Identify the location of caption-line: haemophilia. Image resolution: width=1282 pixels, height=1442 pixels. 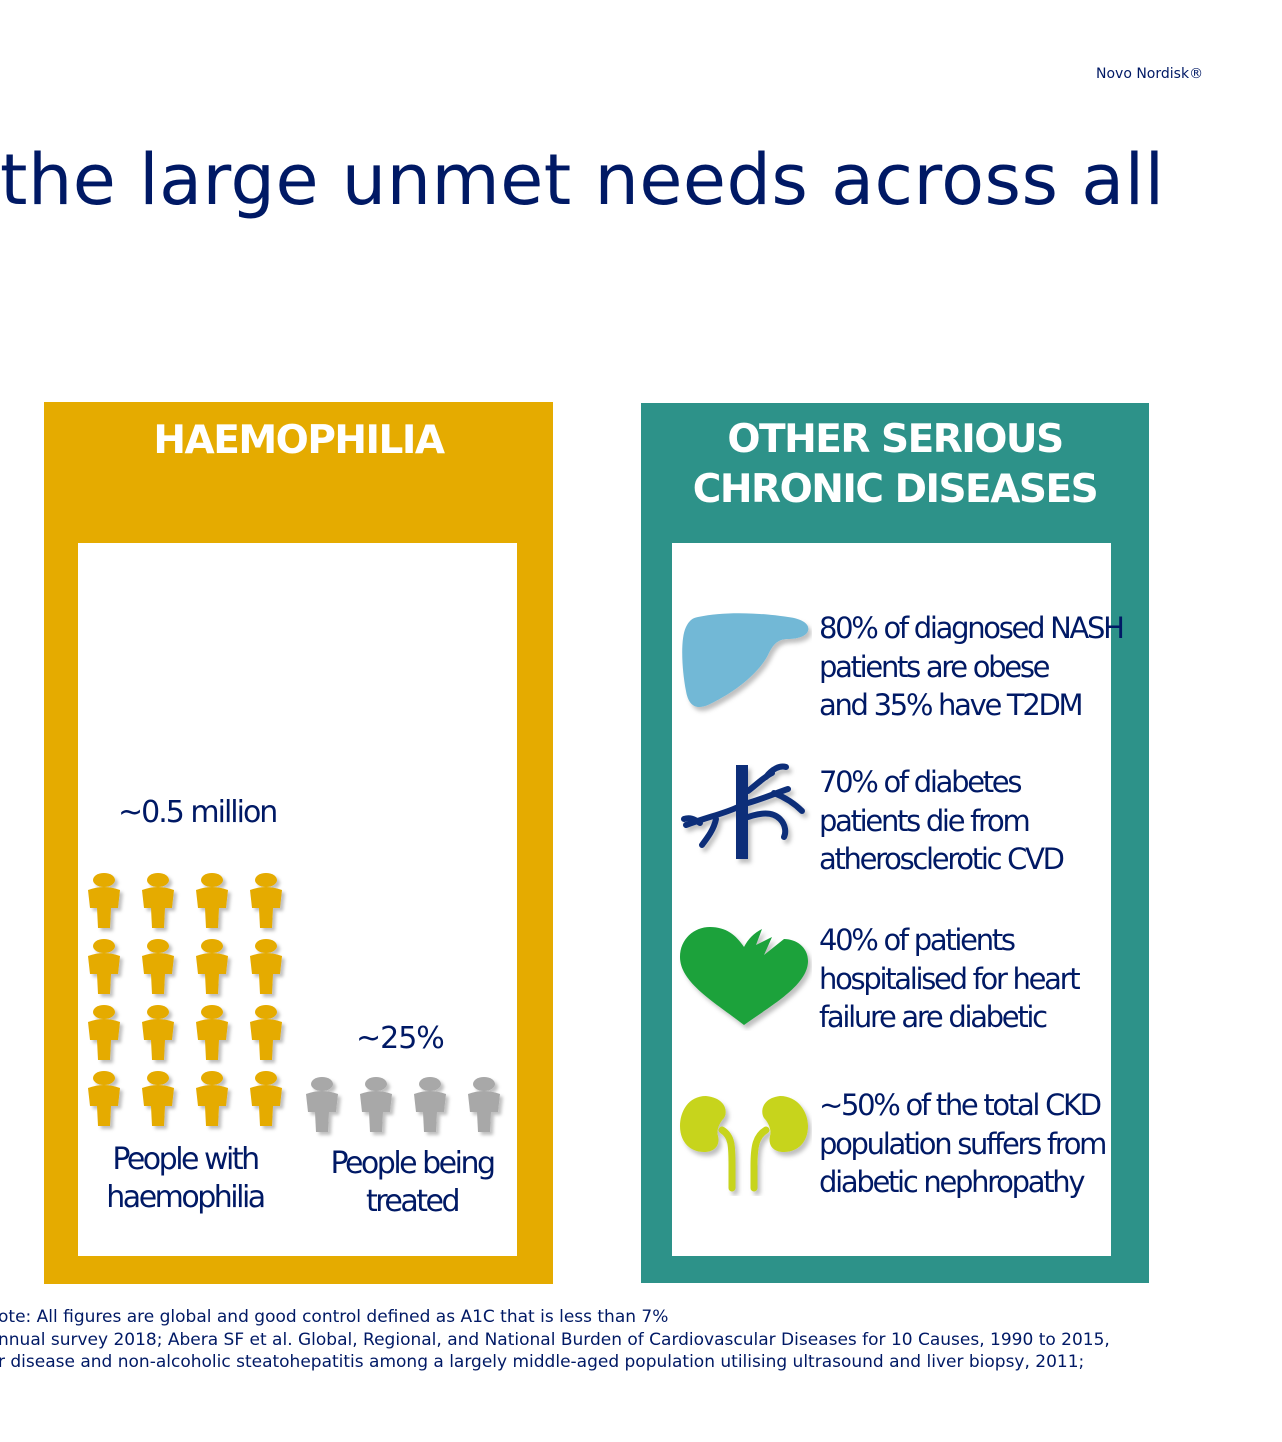
(186, 1197).